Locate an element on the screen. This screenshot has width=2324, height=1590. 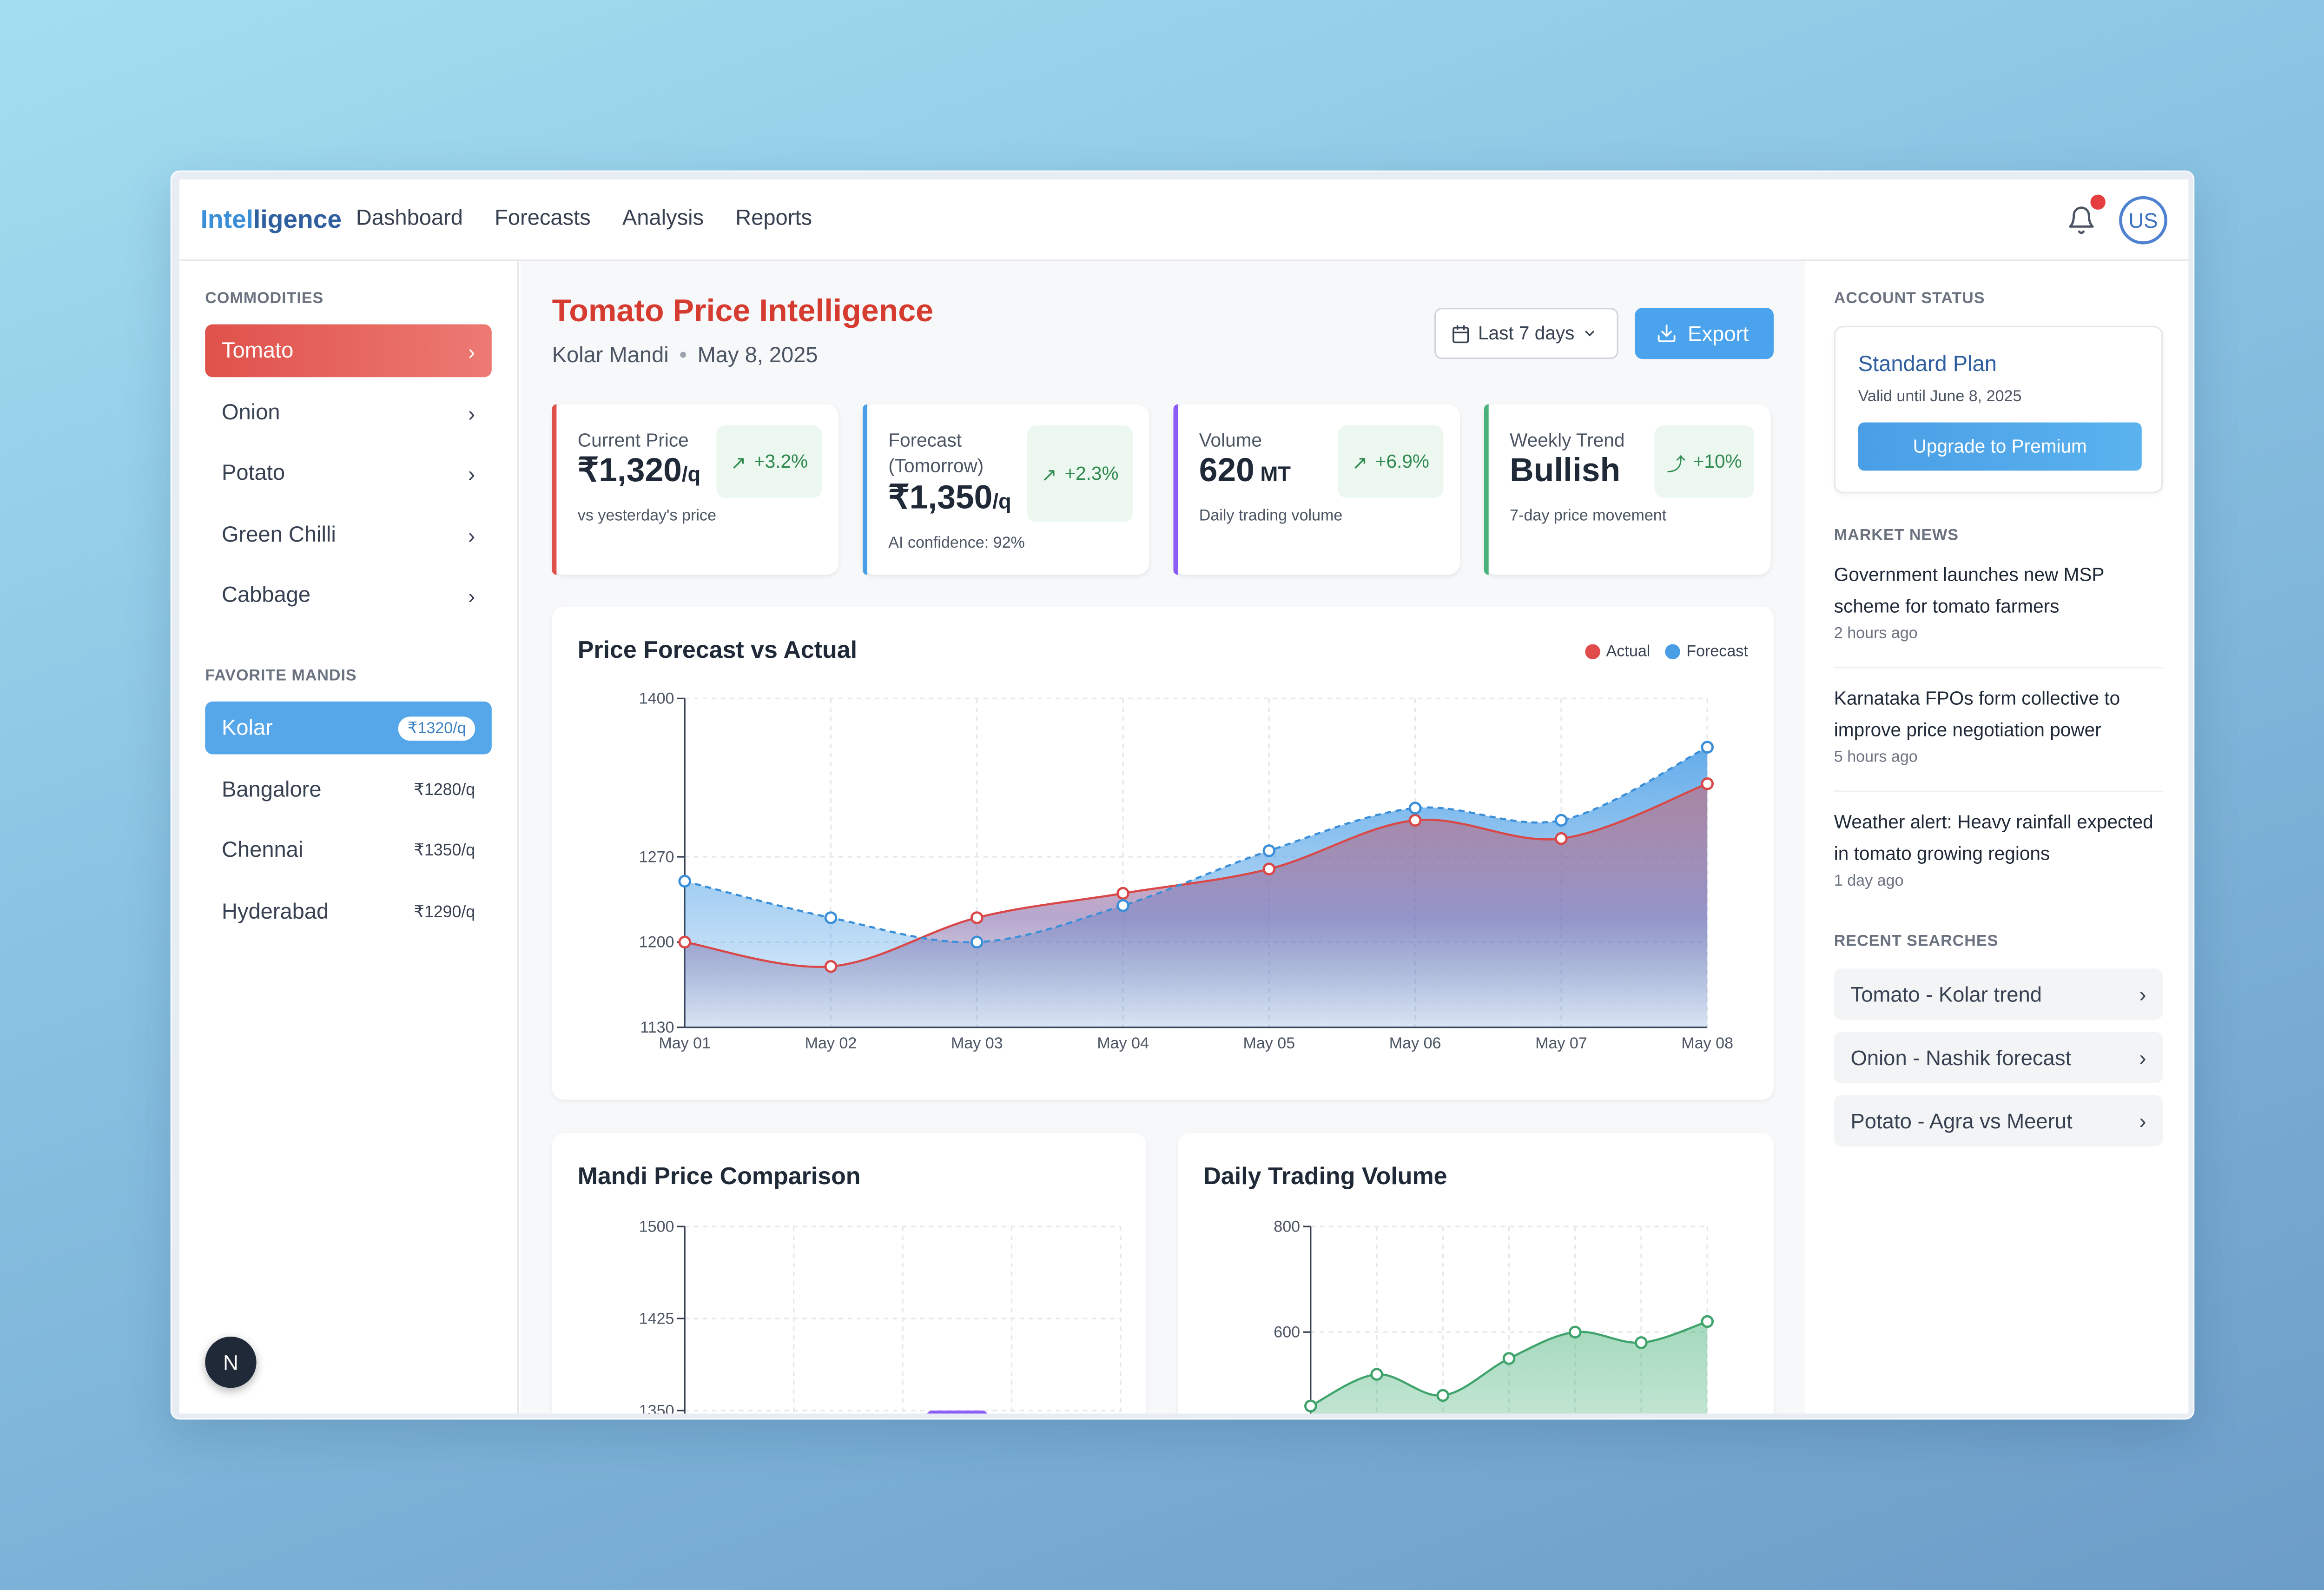
chart-title: Daily Trading Volume is located at coordinates (1325, 1178).